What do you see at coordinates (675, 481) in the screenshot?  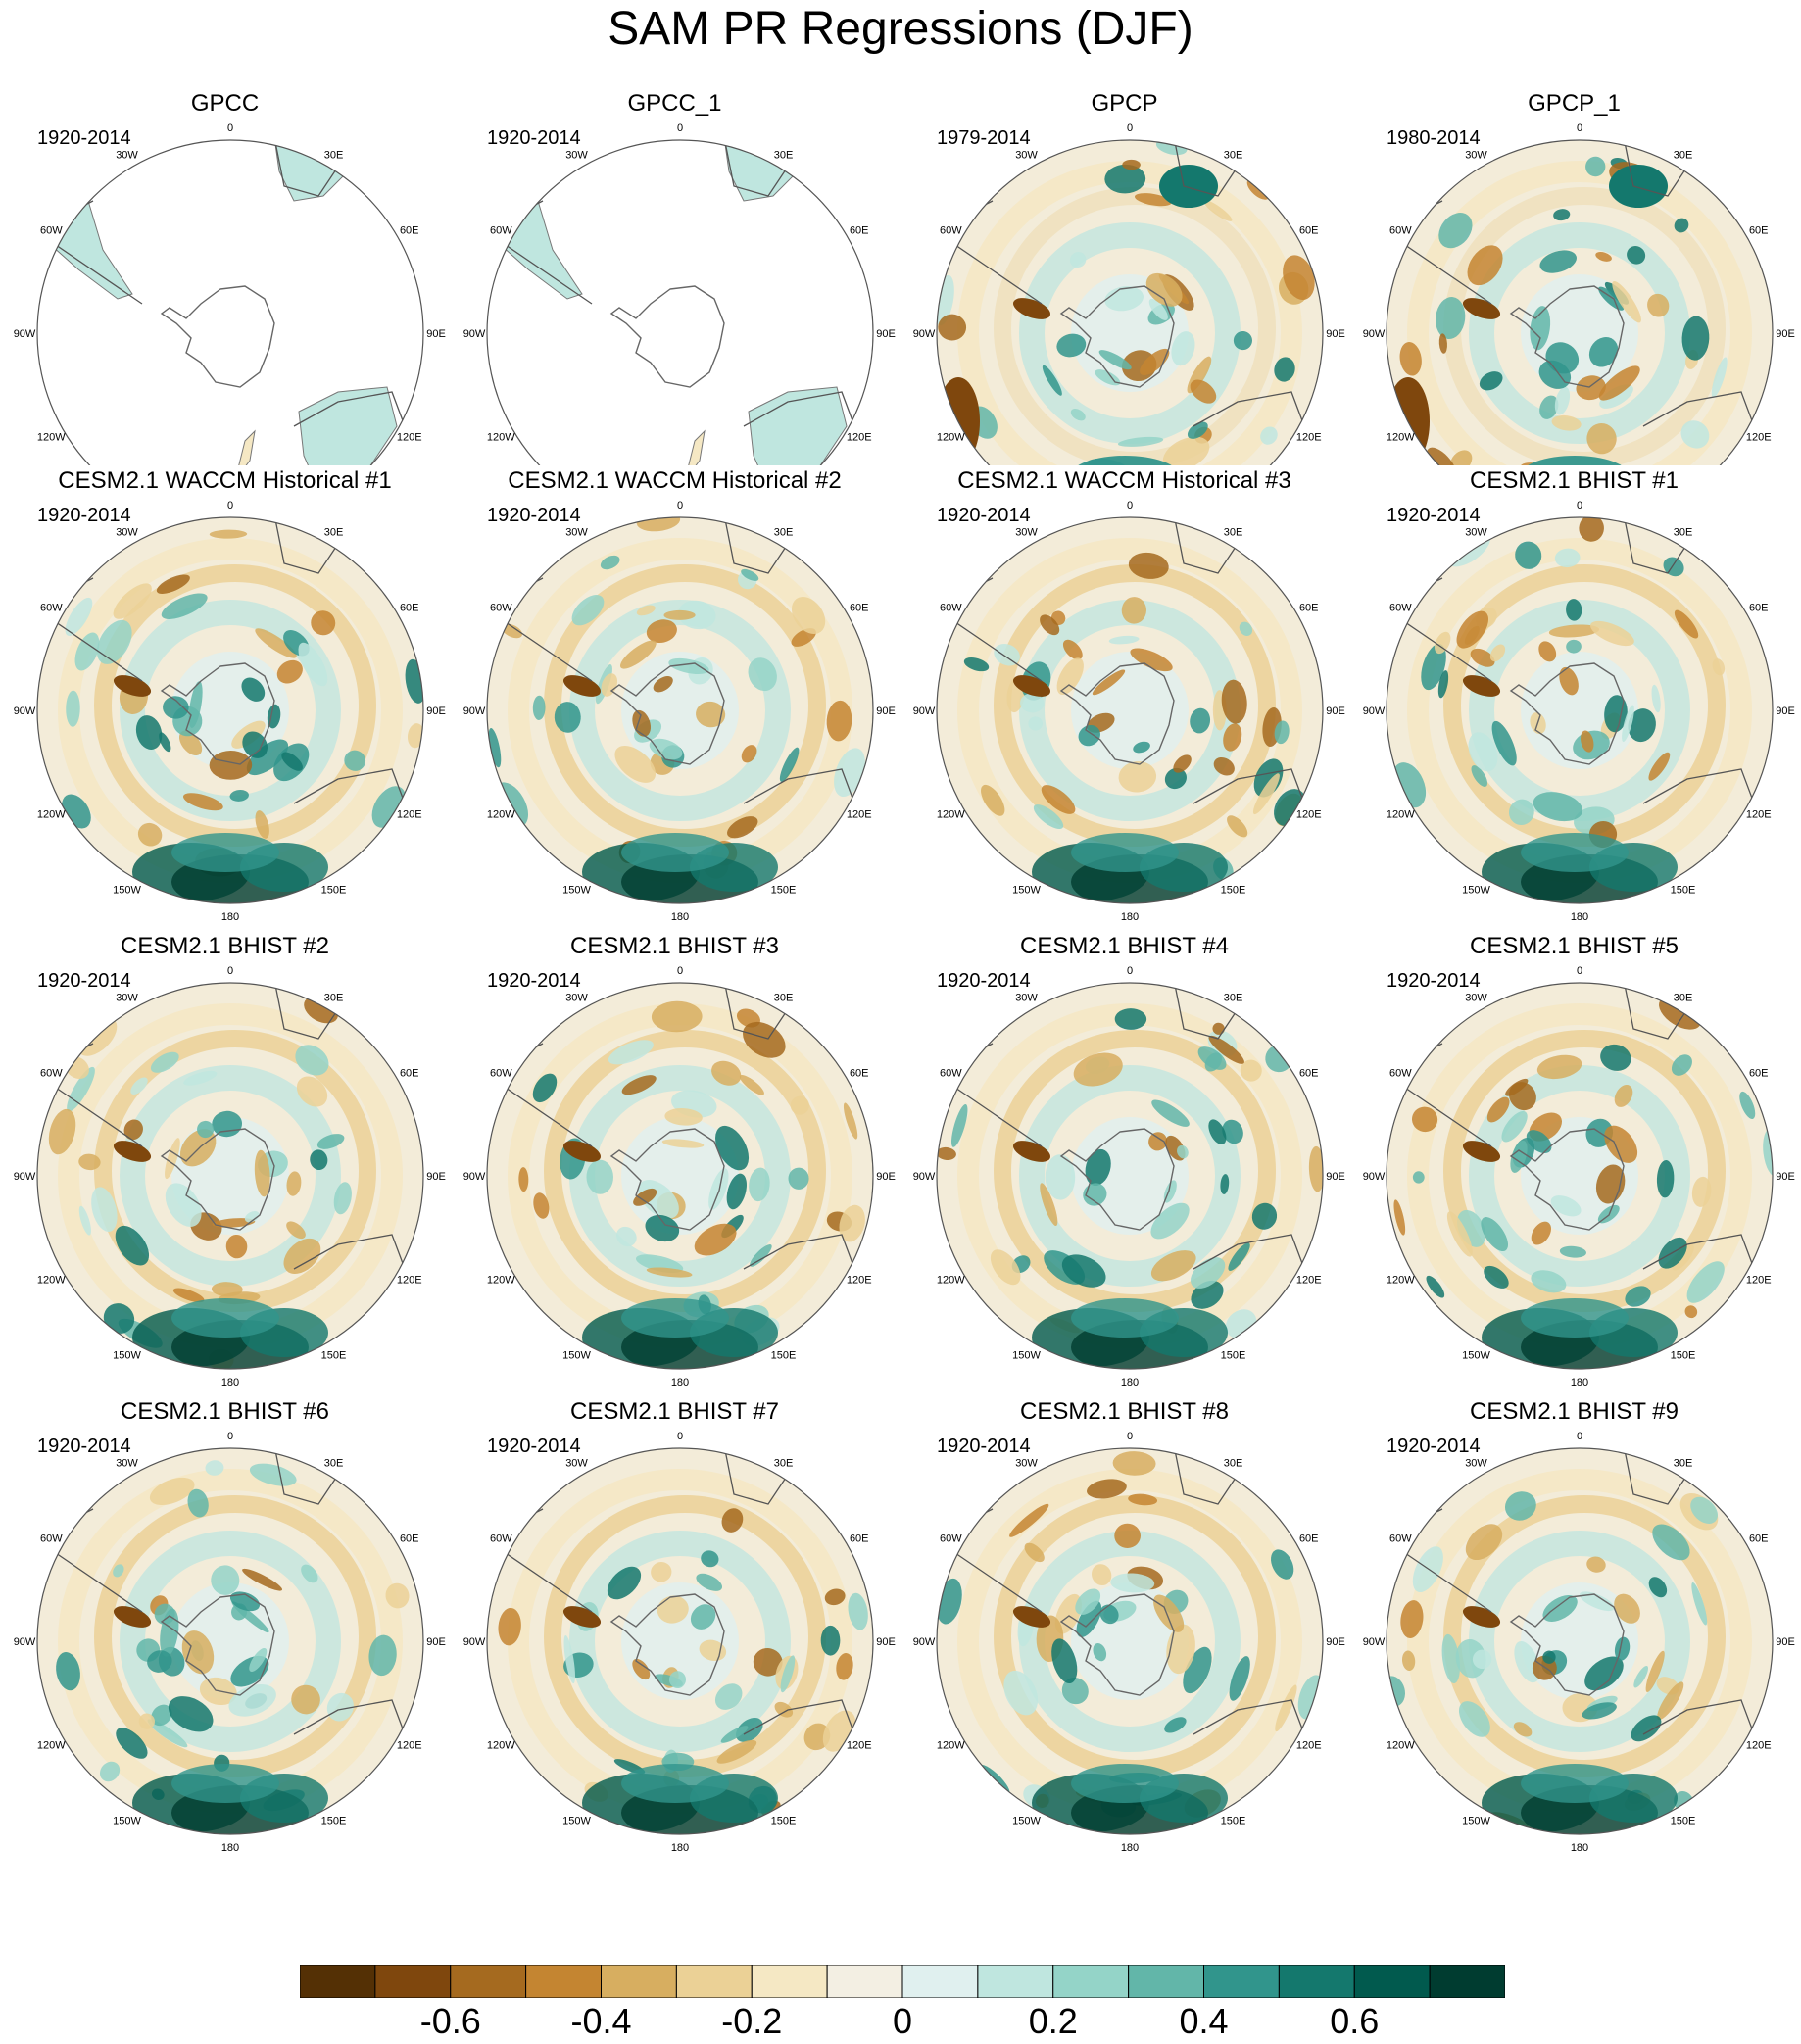 I see `panel-title: CESM2.1 WACCM Historical #2` at bounding box center [675, 481].